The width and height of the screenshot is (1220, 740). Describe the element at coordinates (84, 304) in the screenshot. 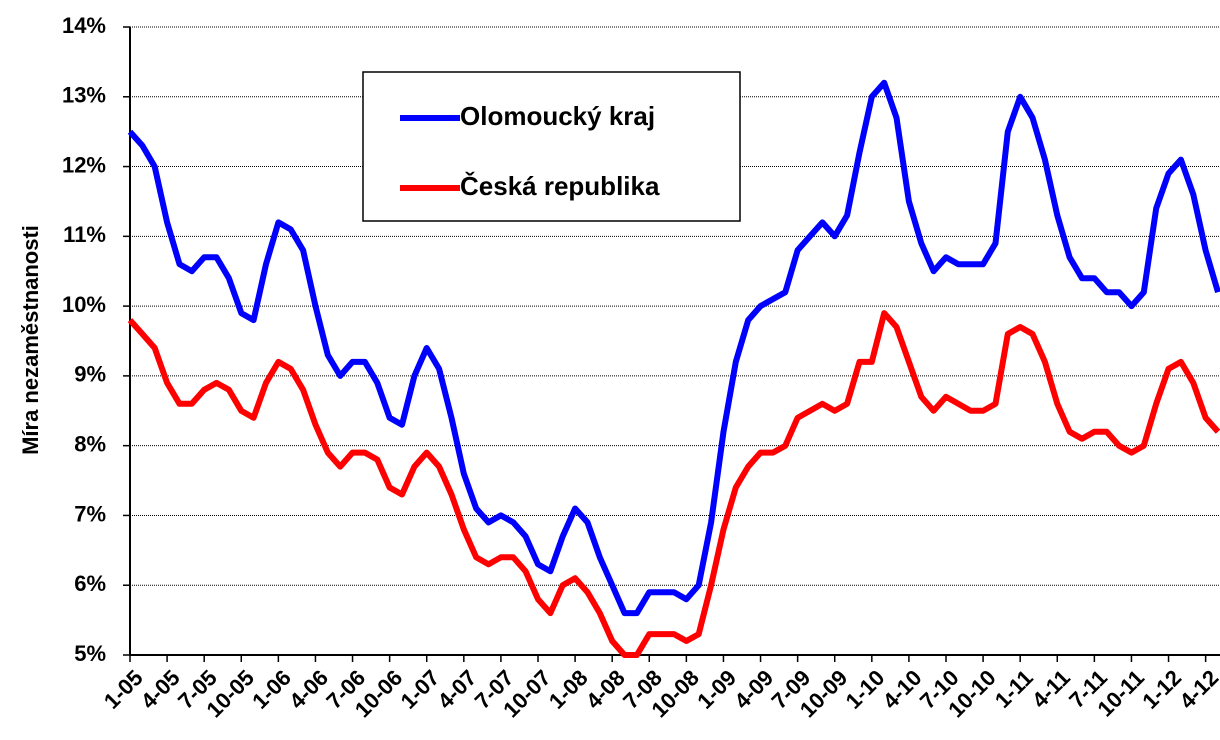

I see `y-tick-label: 10%` at that location.